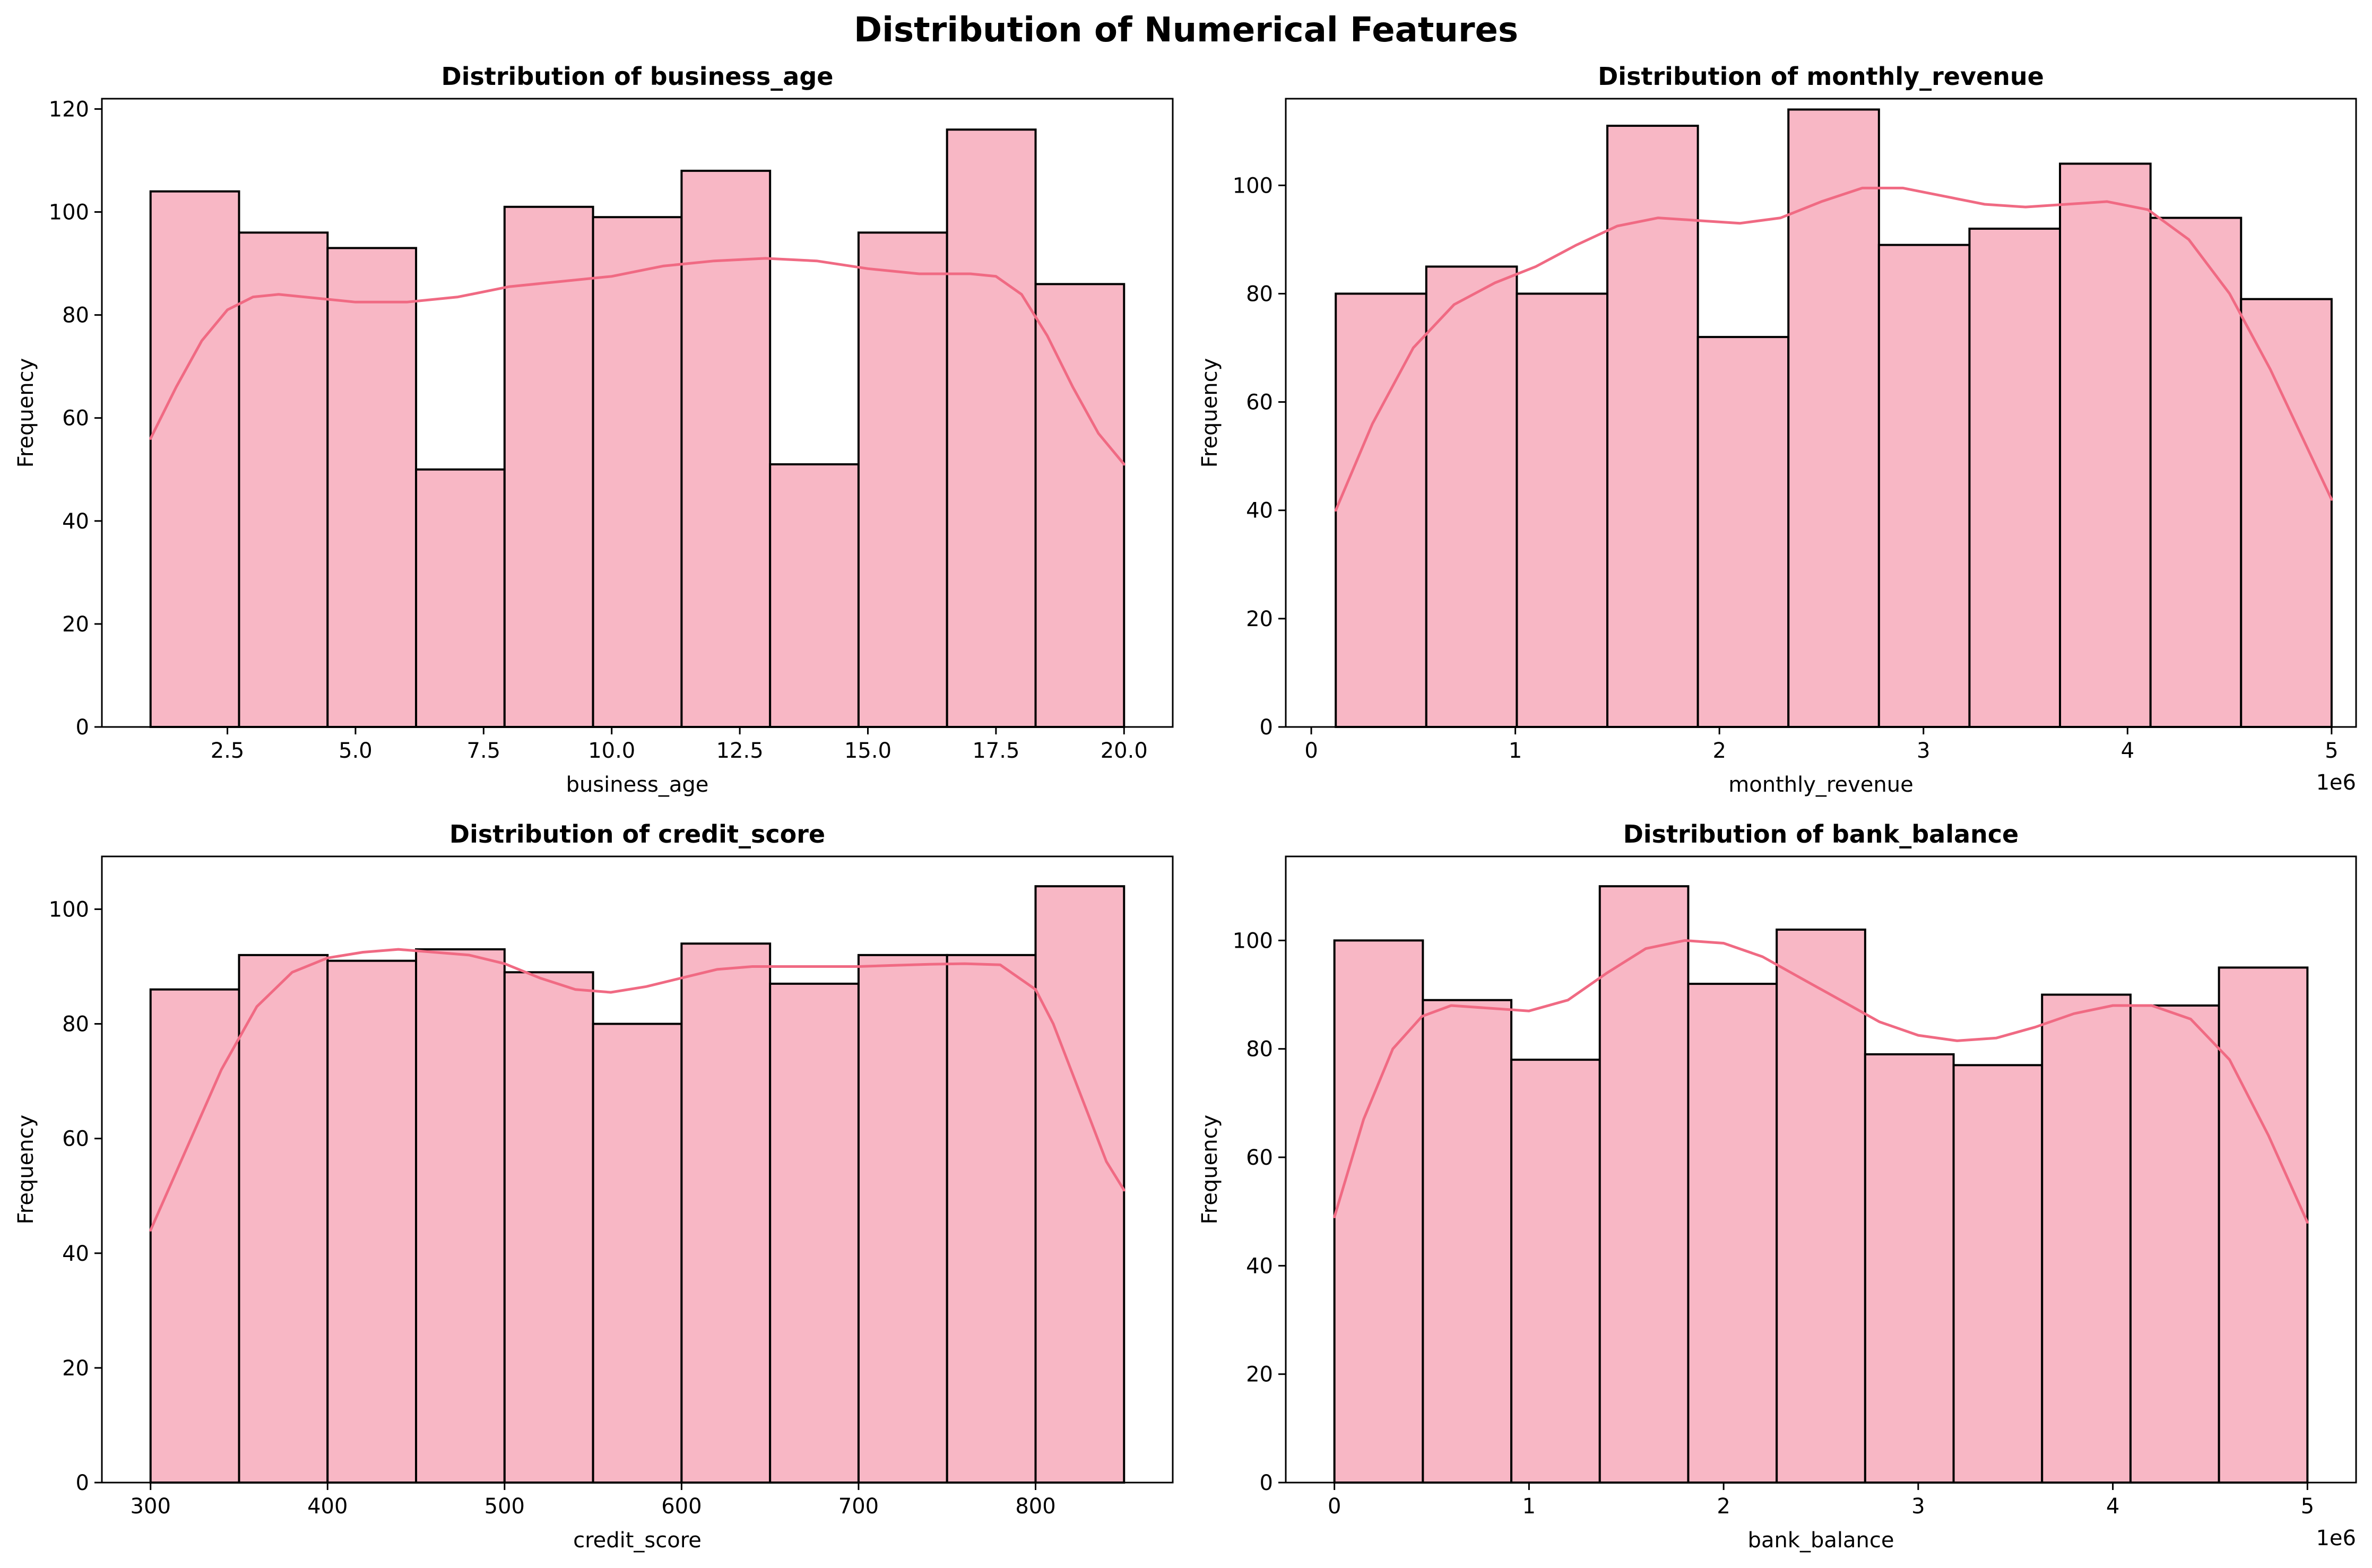 Image resolution: width=2372 pixels, height=1568 pixels. What do you see at coordinates (858, 1506) in the screenshot?
I see `x-tick-label: 700` at bounding box center [858, 1506].